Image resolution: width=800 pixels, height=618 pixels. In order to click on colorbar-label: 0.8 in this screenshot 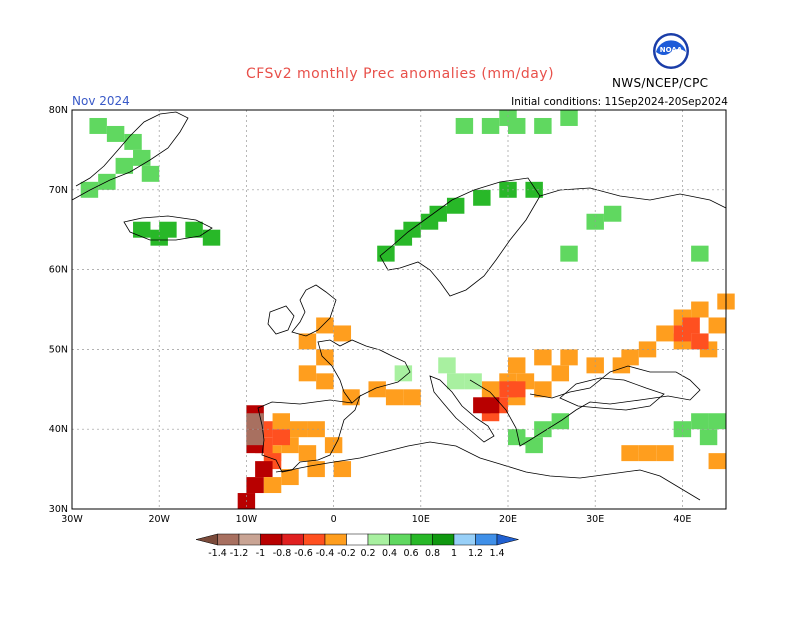, I will do `click(432, 553)`.